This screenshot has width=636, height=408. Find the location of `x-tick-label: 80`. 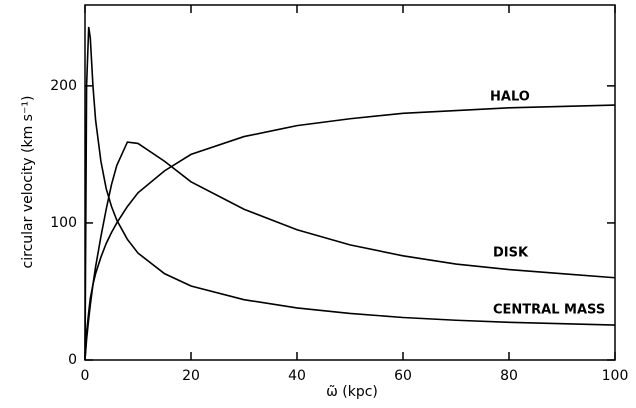

x-tick-label: 80 is located at coordinates (509, 376).